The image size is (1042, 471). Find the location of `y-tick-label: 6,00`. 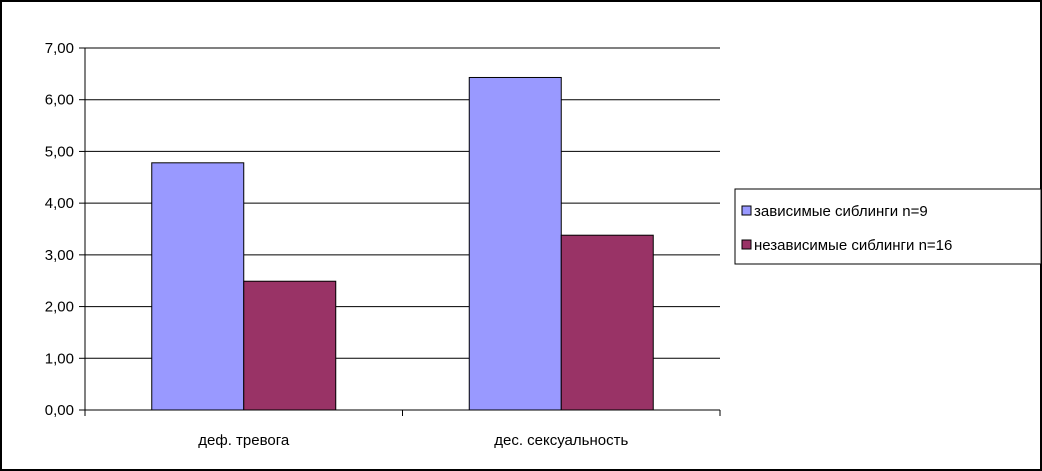

y-tick-label: 6,00 is located at coordinates (59, 100).